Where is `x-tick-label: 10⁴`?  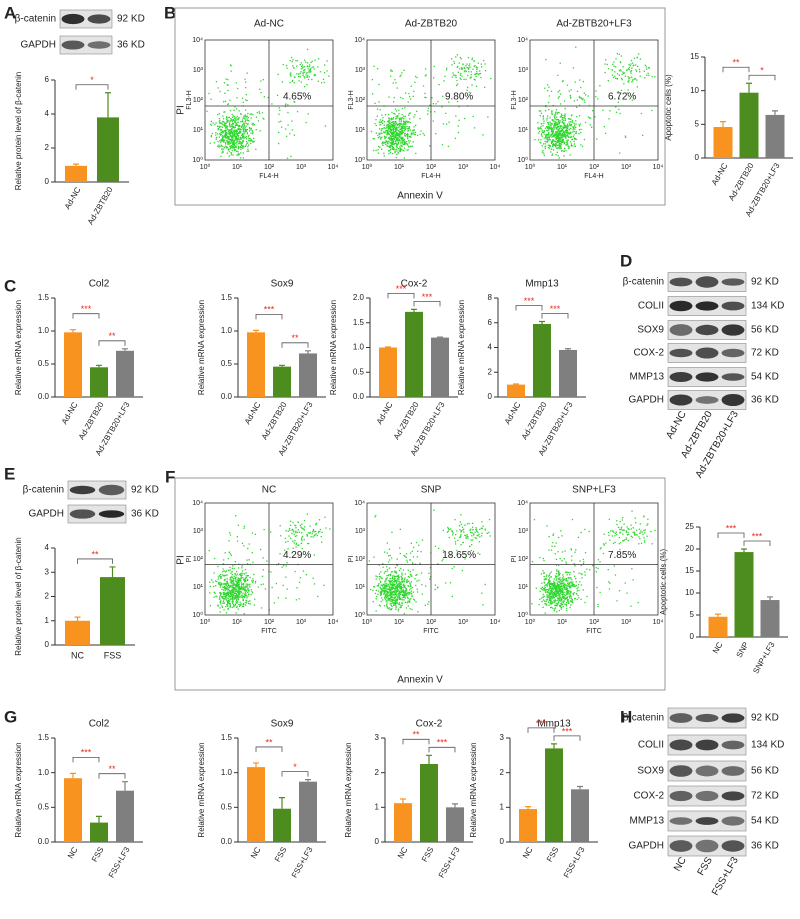
x-tick-label: 10⁴ is located at coordinates (658, 622).